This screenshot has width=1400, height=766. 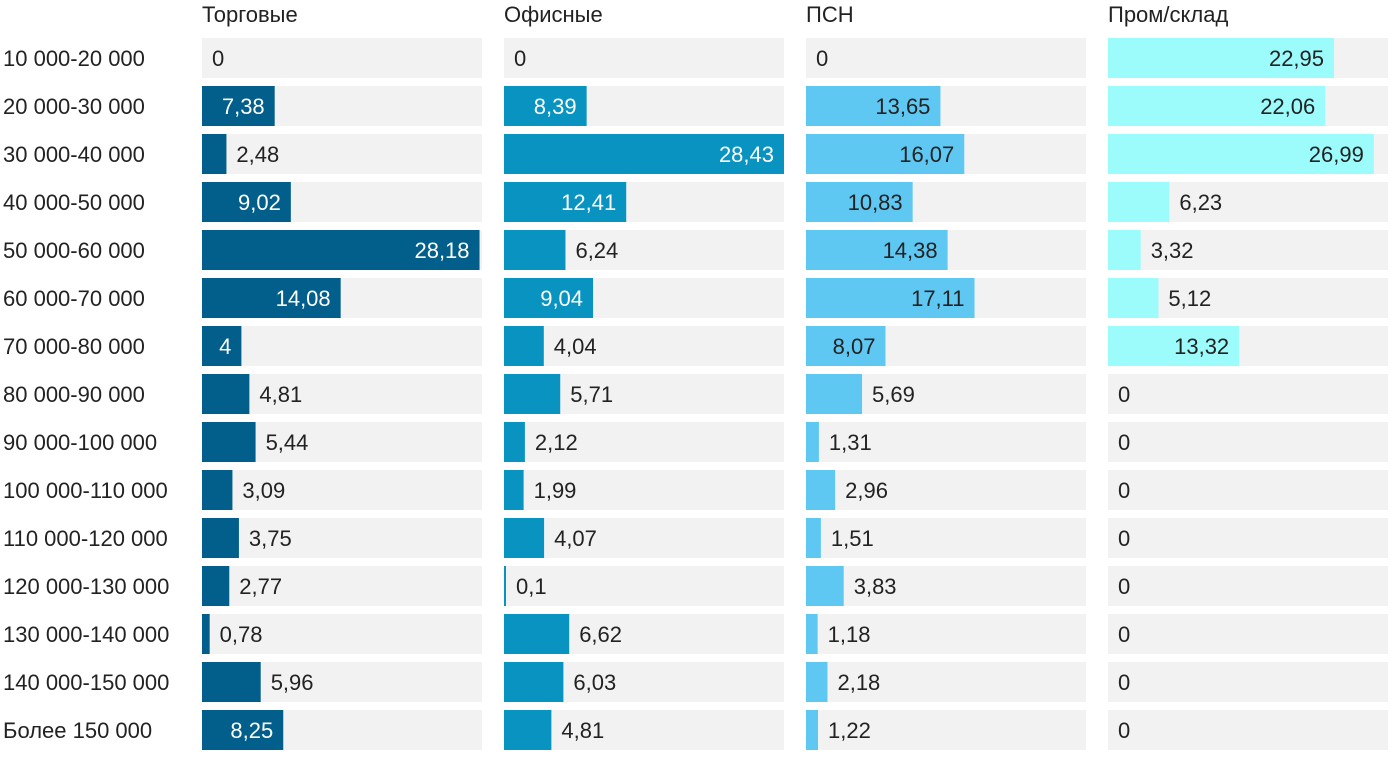 What do you see at coordinates (830, 14) in the screenshot?
I see `series-title: ПСН` at bounding box center [830, 14].